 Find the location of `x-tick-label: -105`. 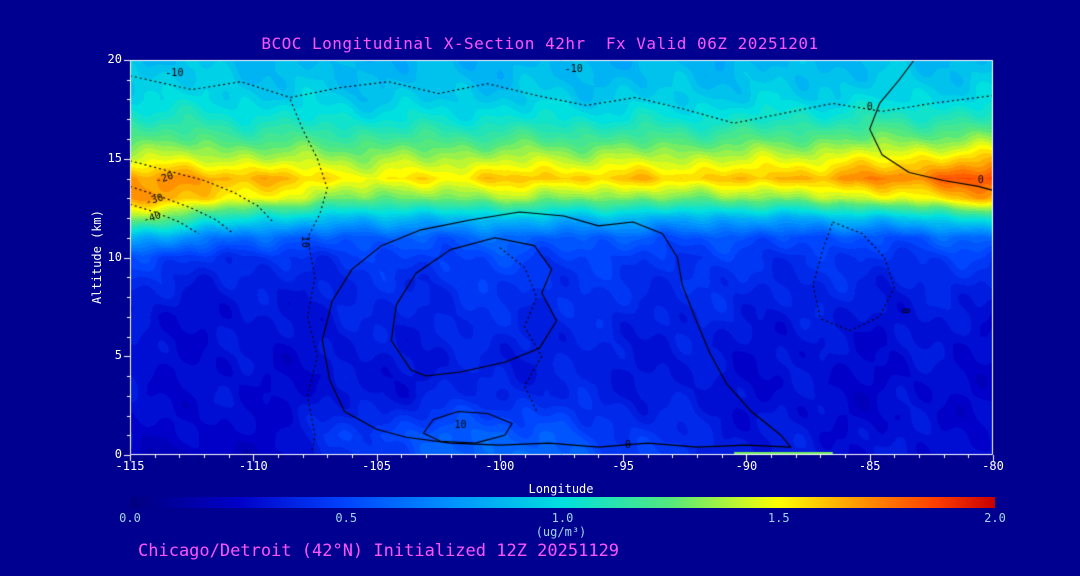

x-tick-label: -105 is located at coordinates (377, 466).